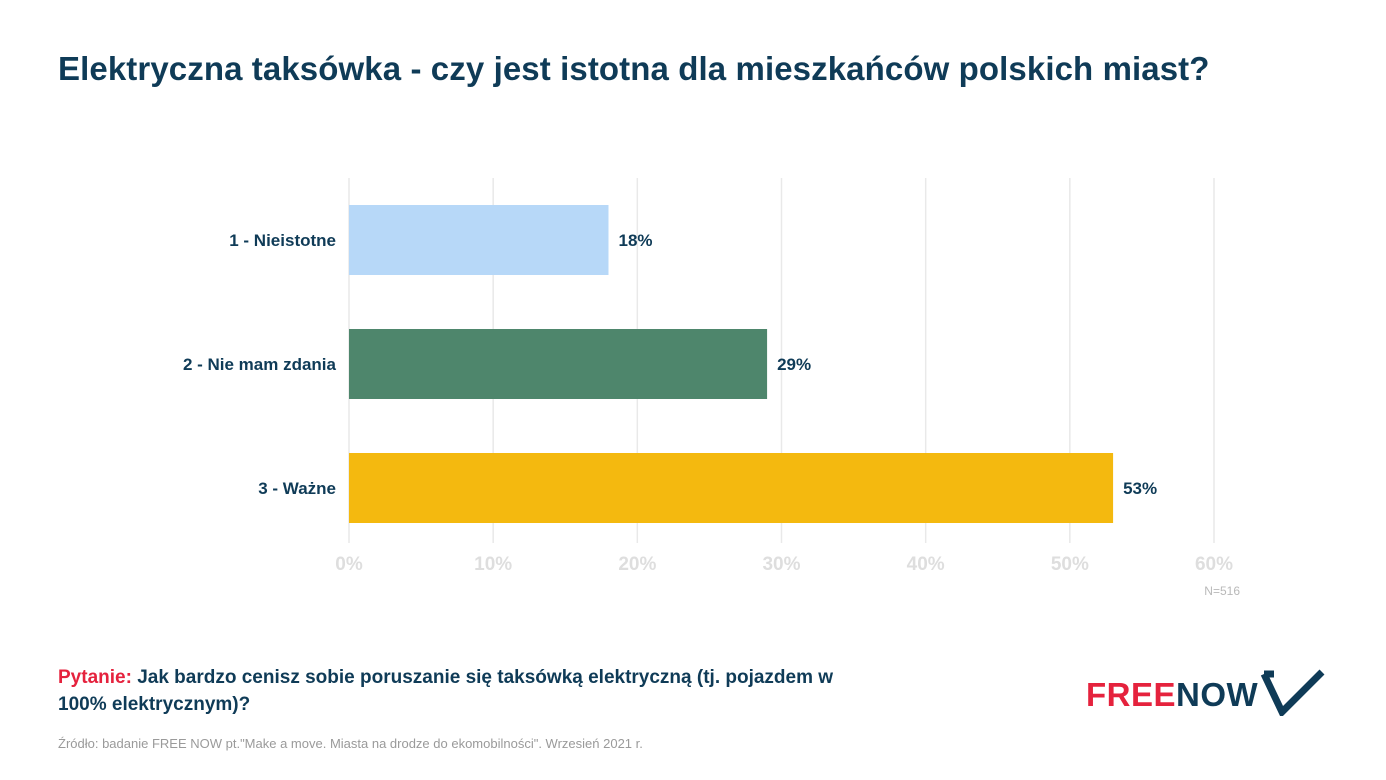 The width and height of the screenshot is (1386, 780). What do you see at coordinates (260, 364) in the screenshot?
I see `category-label: 2 - Nie mam zdania` at bounding box center [260, 364].